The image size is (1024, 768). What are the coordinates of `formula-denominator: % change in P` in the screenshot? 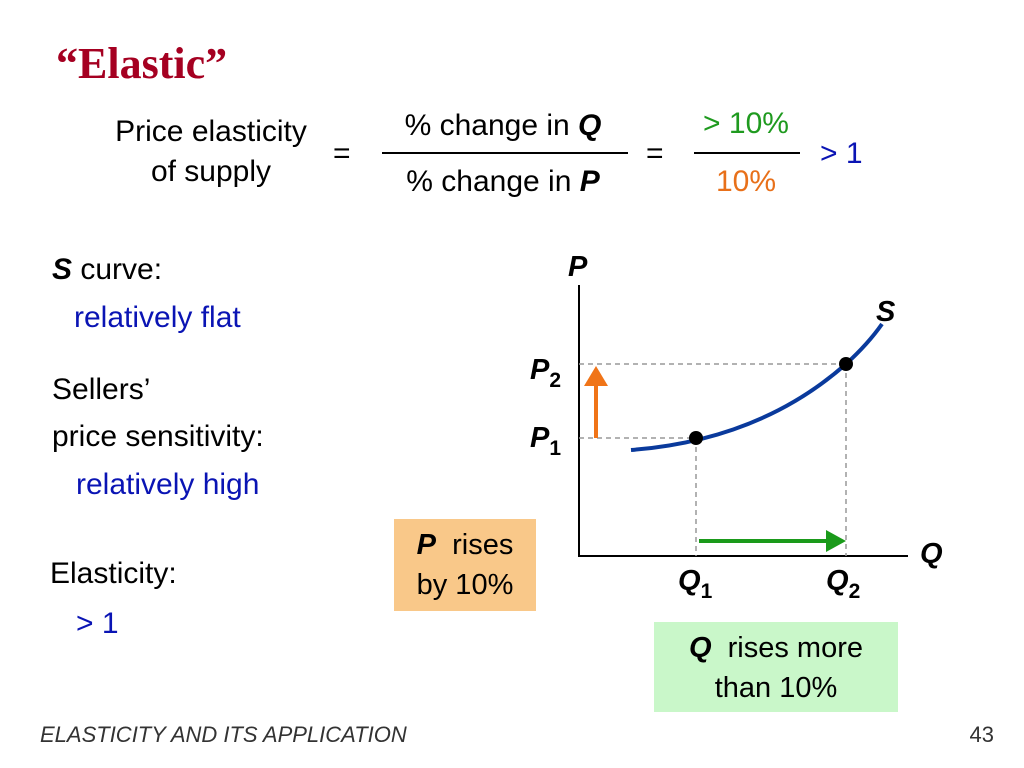 It's located at (503, 182).